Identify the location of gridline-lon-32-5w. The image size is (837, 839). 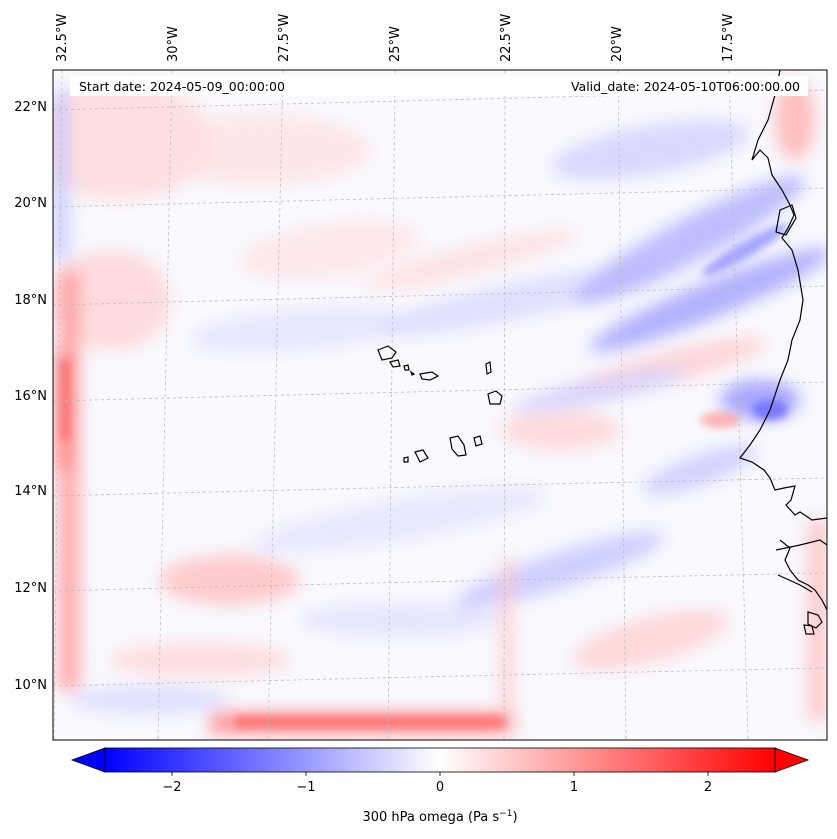
(58, 405).